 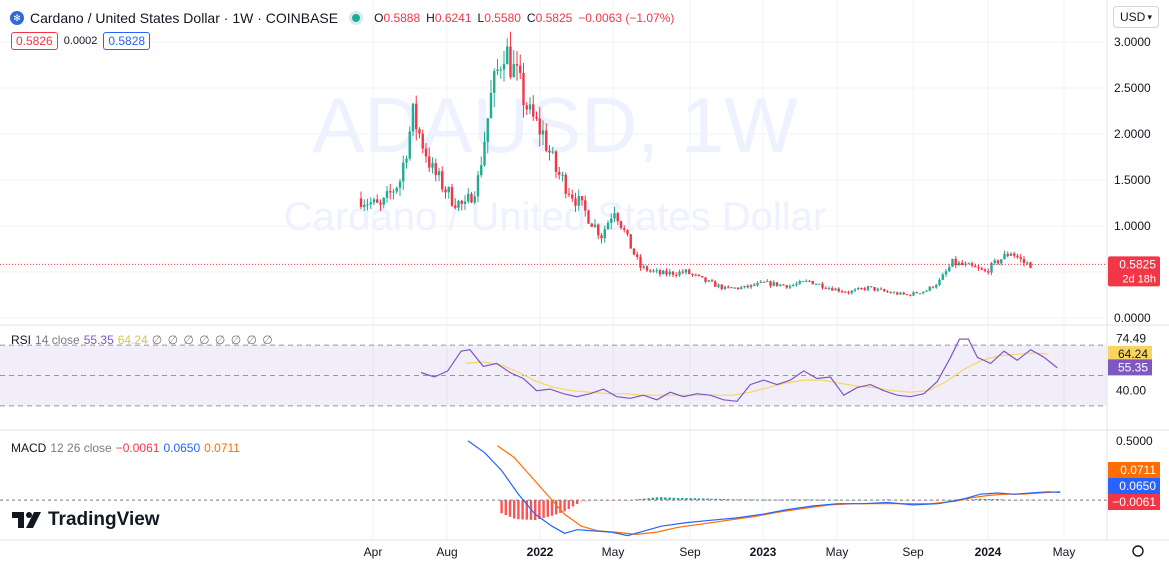 I want to click on tradingview-logo: TradingView, so click(x=86, y=520).